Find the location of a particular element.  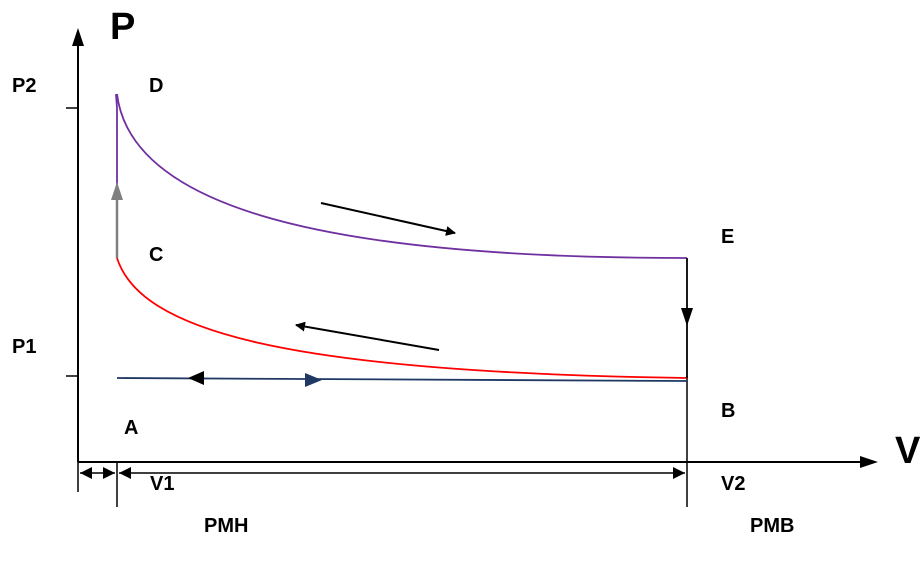

stroke-right-arrow-icon is located at coordinates (679, 473).